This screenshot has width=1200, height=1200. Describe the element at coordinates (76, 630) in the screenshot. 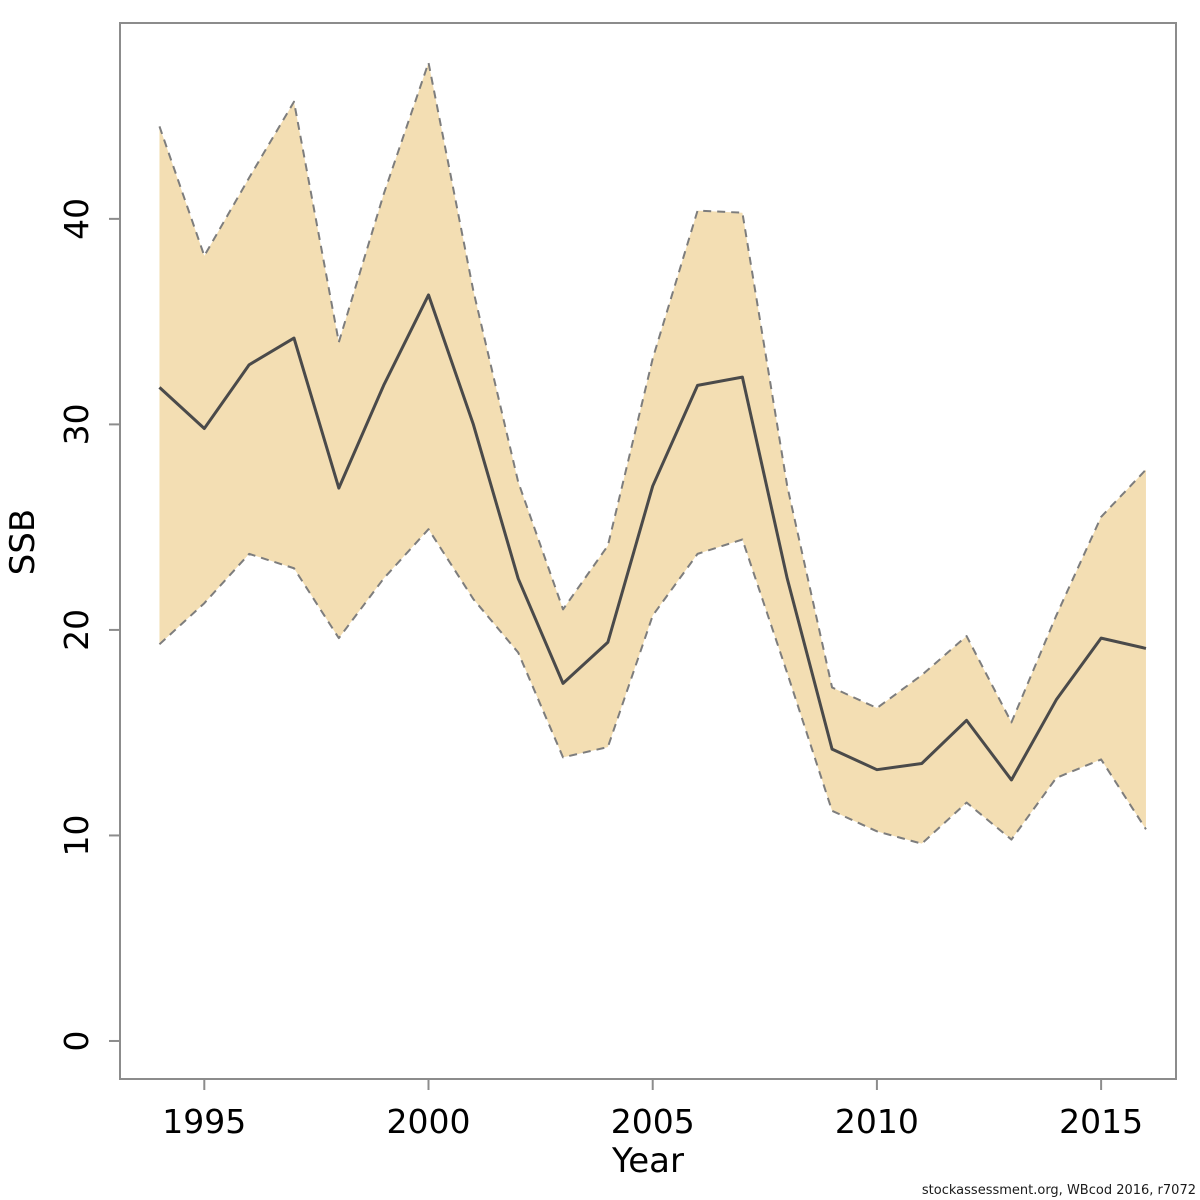

I see `y-tick-label: 20` at that location.